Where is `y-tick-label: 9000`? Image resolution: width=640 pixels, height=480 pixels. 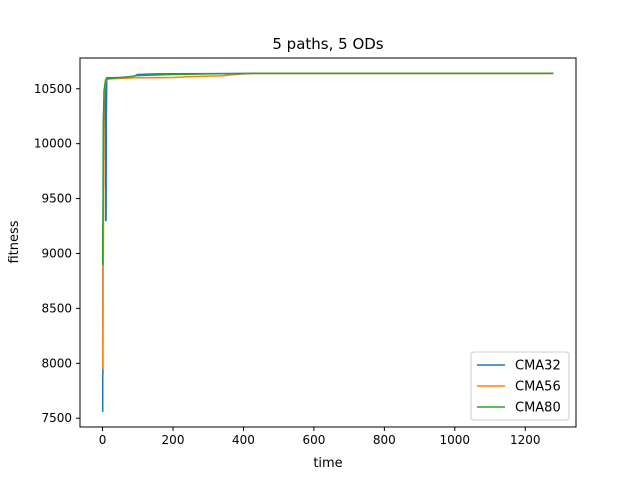 y-tick-label: 9000 is located at coordinates (56, 253).